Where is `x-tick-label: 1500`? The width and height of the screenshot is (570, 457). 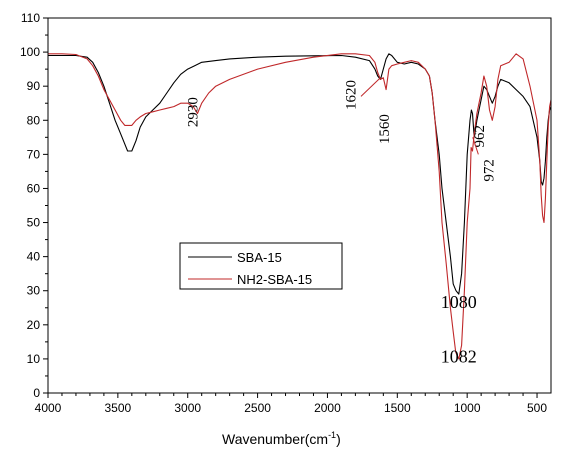
x-tick-label: 1500 is located at coordinates (397, 408).